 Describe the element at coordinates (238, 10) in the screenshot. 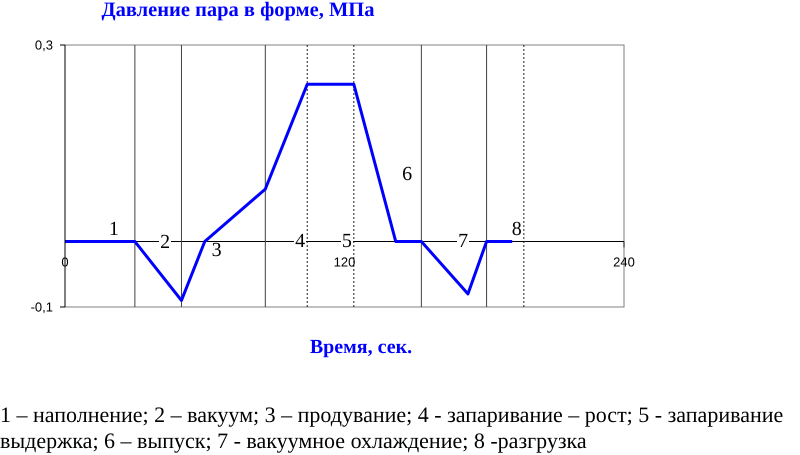

I see `y-axis-title: Давление пара в форме, МПа` at that location.